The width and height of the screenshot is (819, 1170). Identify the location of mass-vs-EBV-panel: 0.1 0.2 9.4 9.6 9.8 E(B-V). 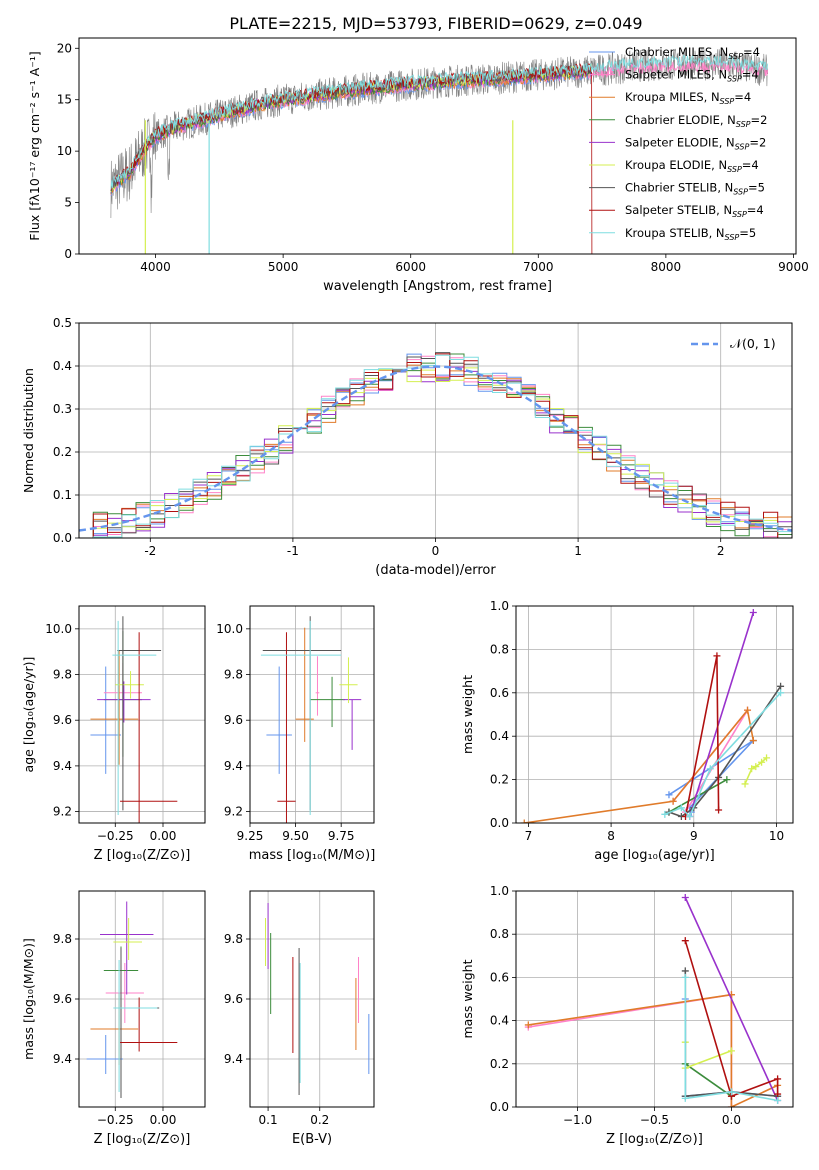
(299, 1018).